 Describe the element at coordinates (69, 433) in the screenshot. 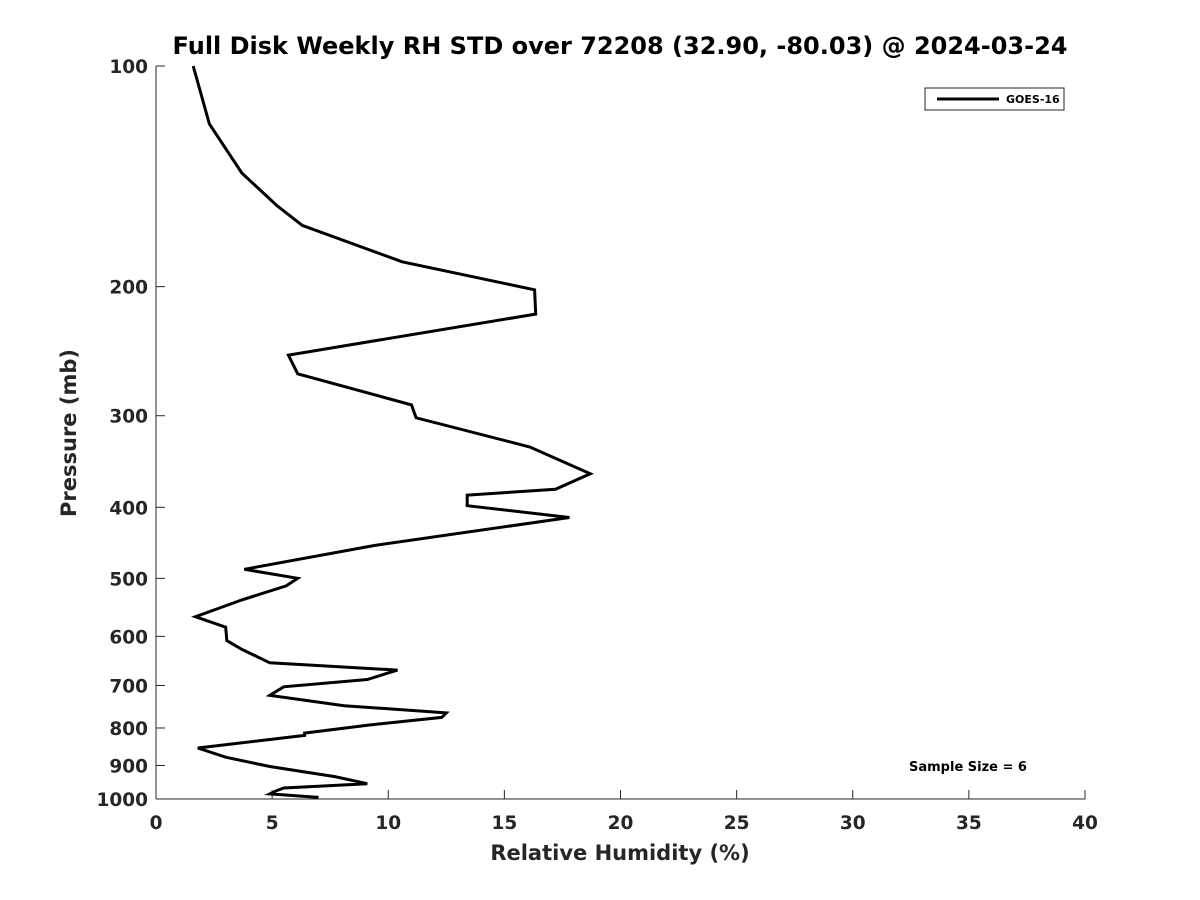

I see `y-axis-label: Pressure (mb)` at that location.